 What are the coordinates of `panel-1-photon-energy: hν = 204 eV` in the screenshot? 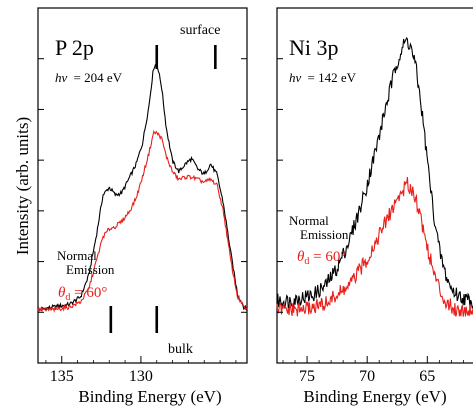 It's located at (89, 77).